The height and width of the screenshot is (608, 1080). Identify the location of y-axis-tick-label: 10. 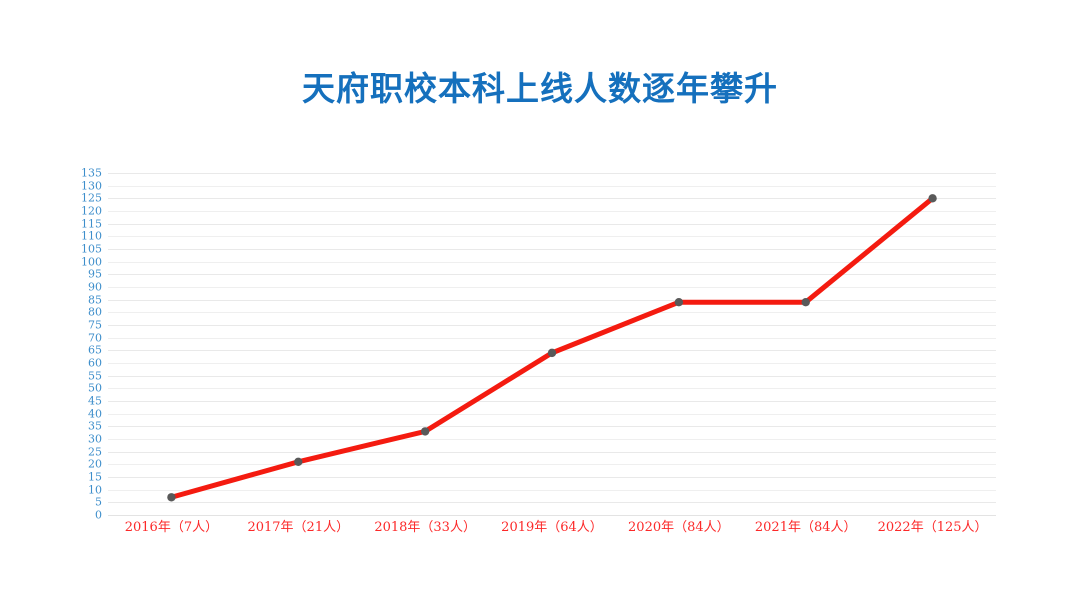
(95, 490).